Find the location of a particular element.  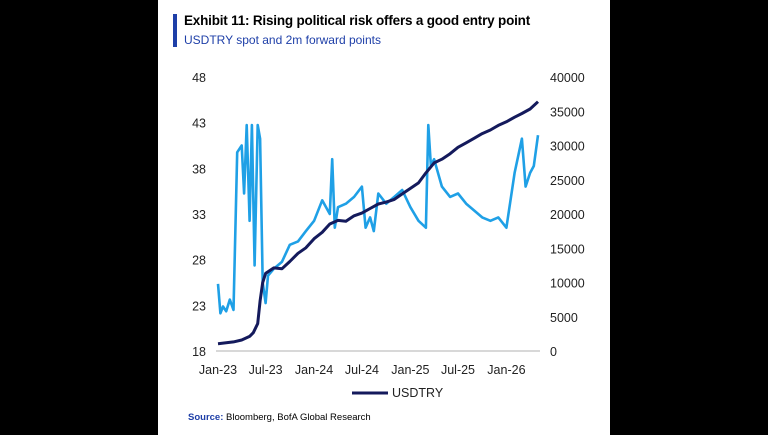

title-accent-bar is located at coordinates (175, 30).